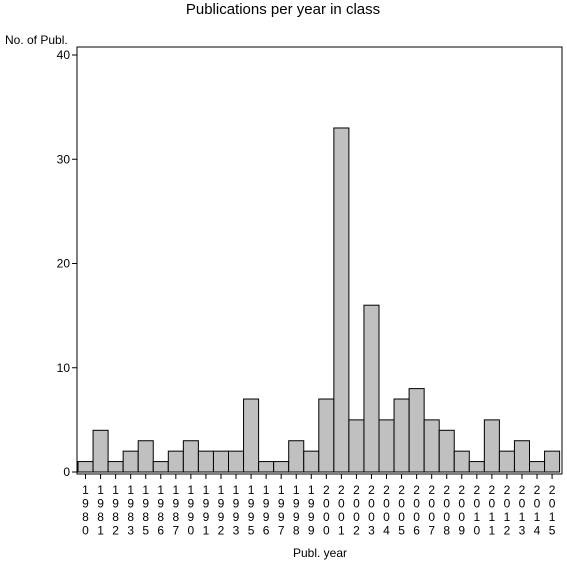 The width and height of the screenshot is (567, 567). What do you see at coordinates (64, 368) in the screenshot?
I see `y-tick-label: 10` at bounding box center [64, 368].